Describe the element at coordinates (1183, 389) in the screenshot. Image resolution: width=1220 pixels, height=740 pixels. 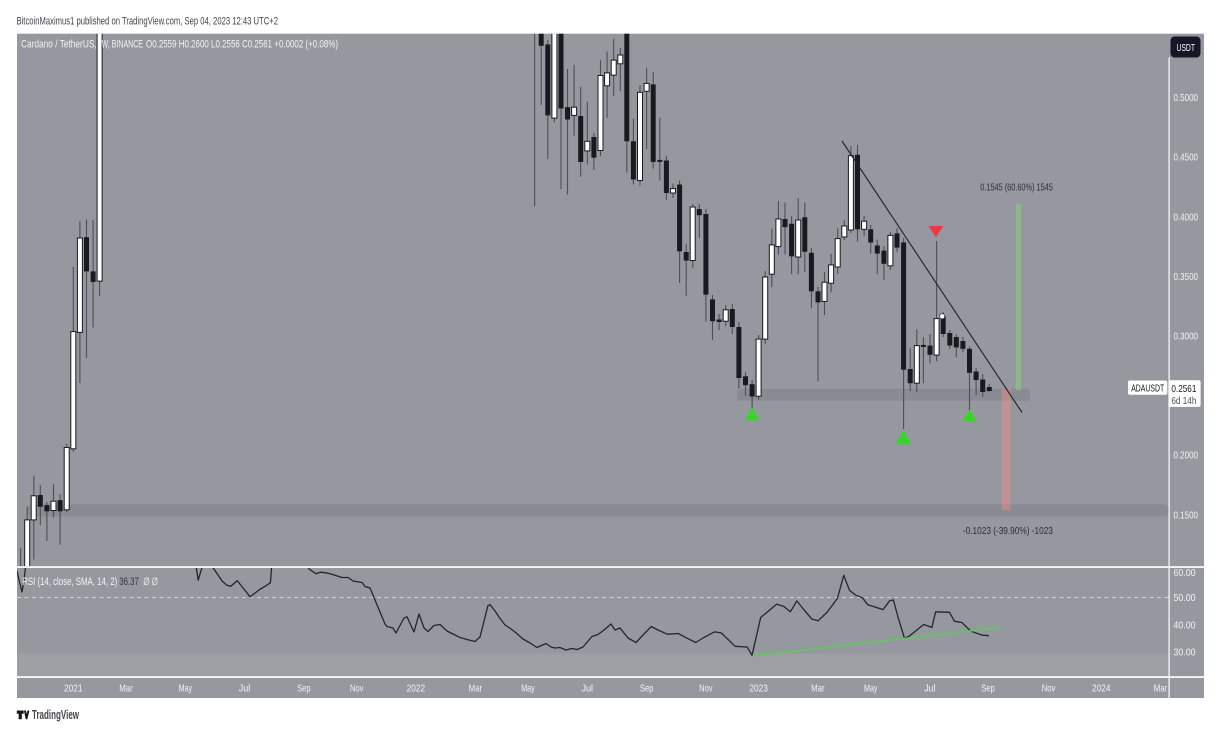
I see `svg-text: 0.2561` at that location.